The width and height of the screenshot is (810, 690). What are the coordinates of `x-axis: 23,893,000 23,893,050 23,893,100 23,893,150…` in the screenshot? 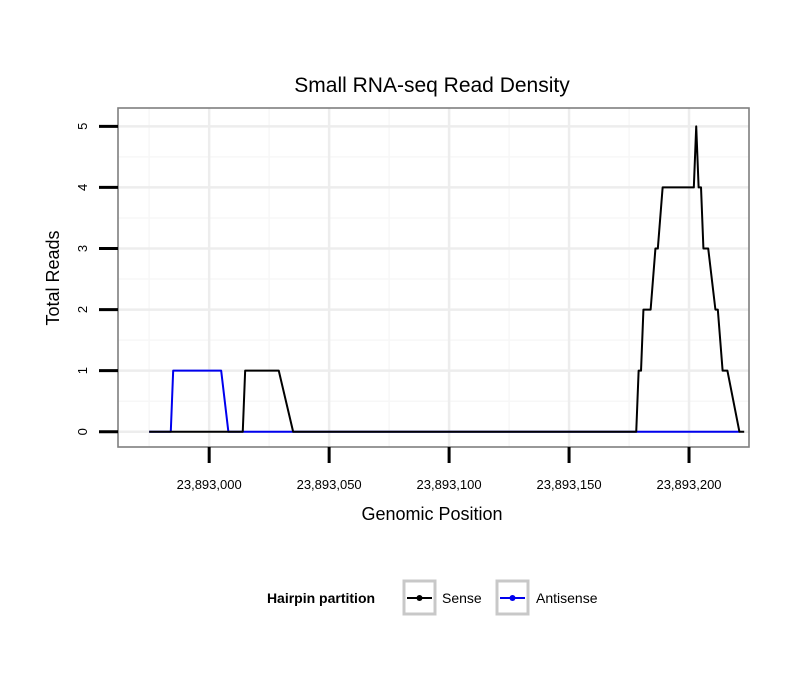 It's located at (449, 469).